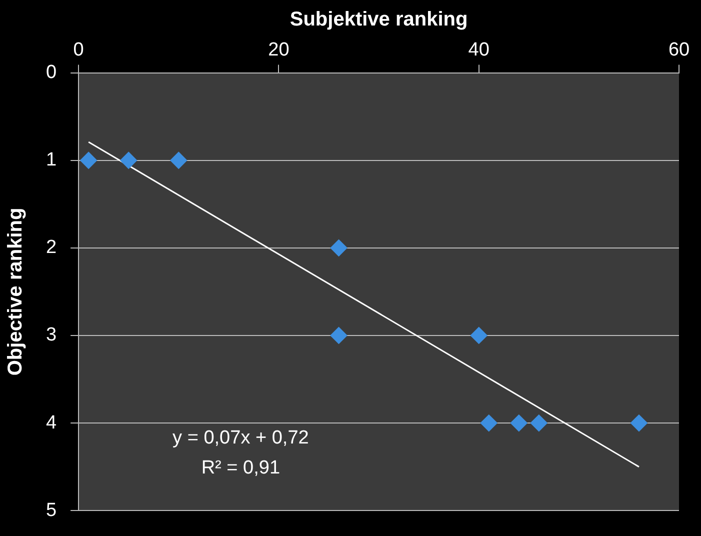  What do you see at coordinates (15, 292) in the screenshot?
I see `y-axis-title: Objective ranking` at bounding box center [15, 292].